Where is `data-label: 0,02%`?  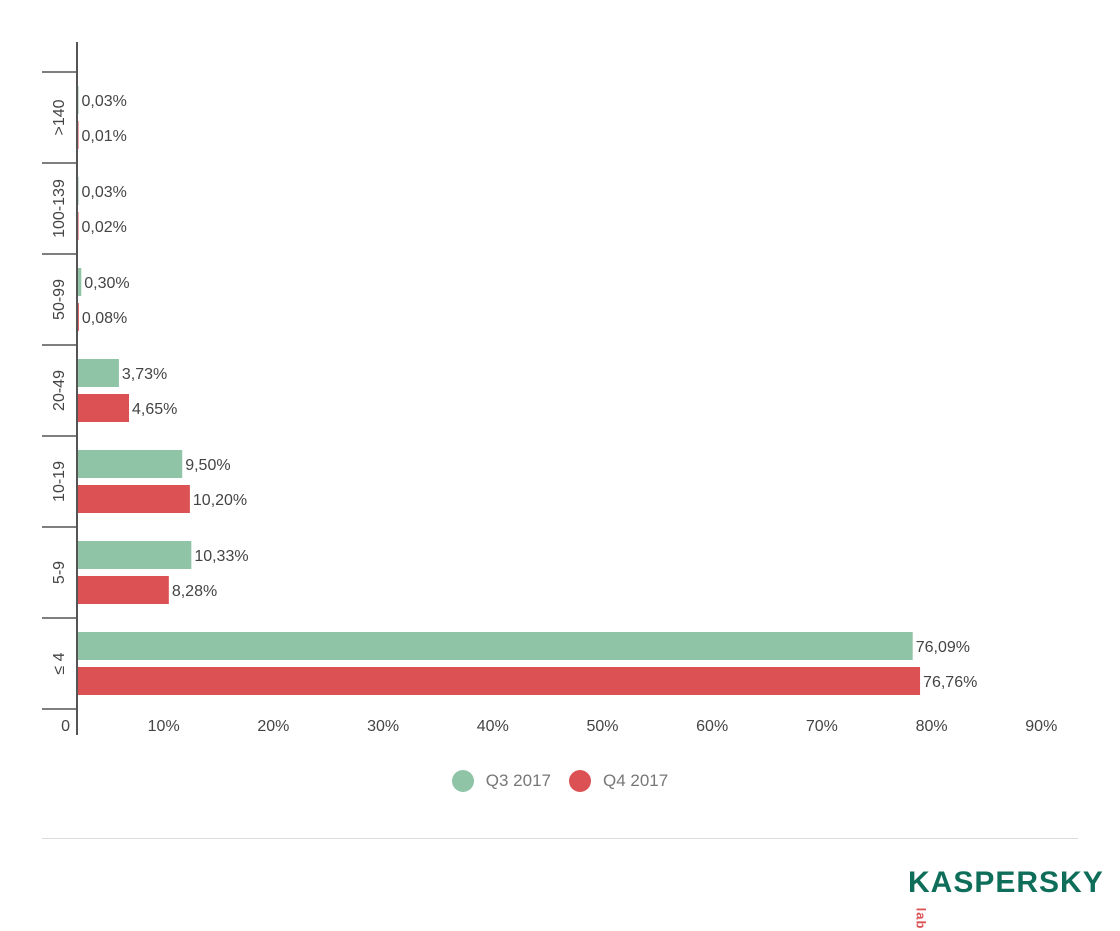
data-label: 0,02% is located at coordinates (104, 227).